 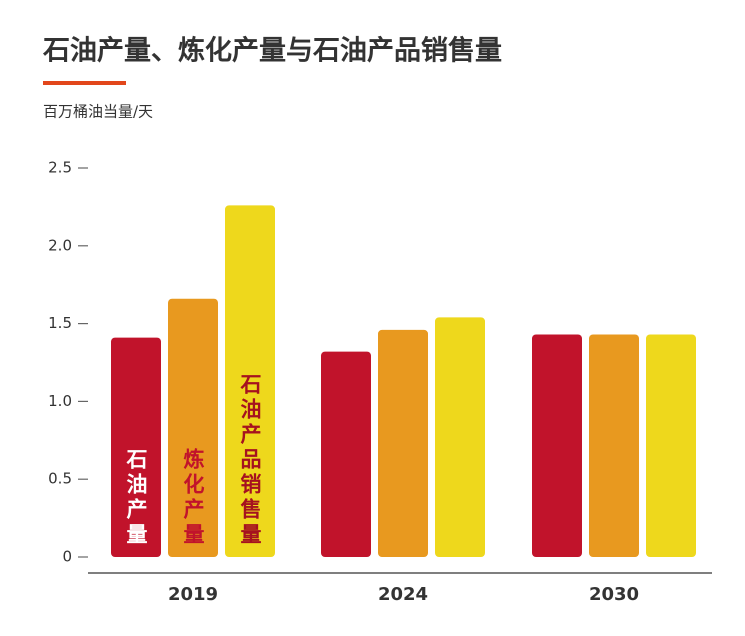 I want to click on y-tick-label: 0, so click(x=67, y=557).